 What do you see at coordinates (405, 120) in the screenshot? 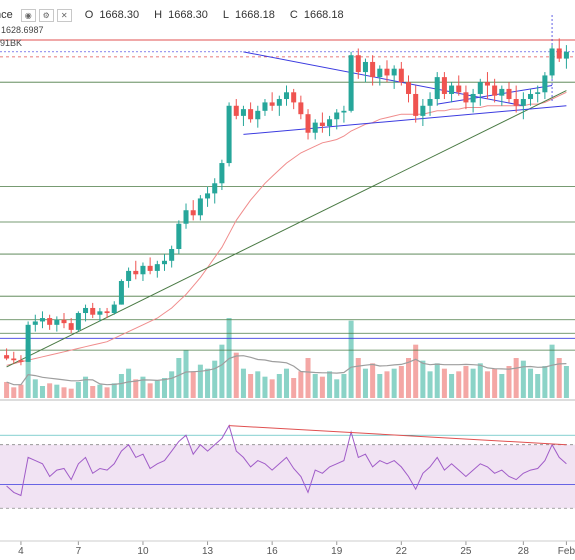
I see `triangle-lower-line` at bounding box center [405, 120].